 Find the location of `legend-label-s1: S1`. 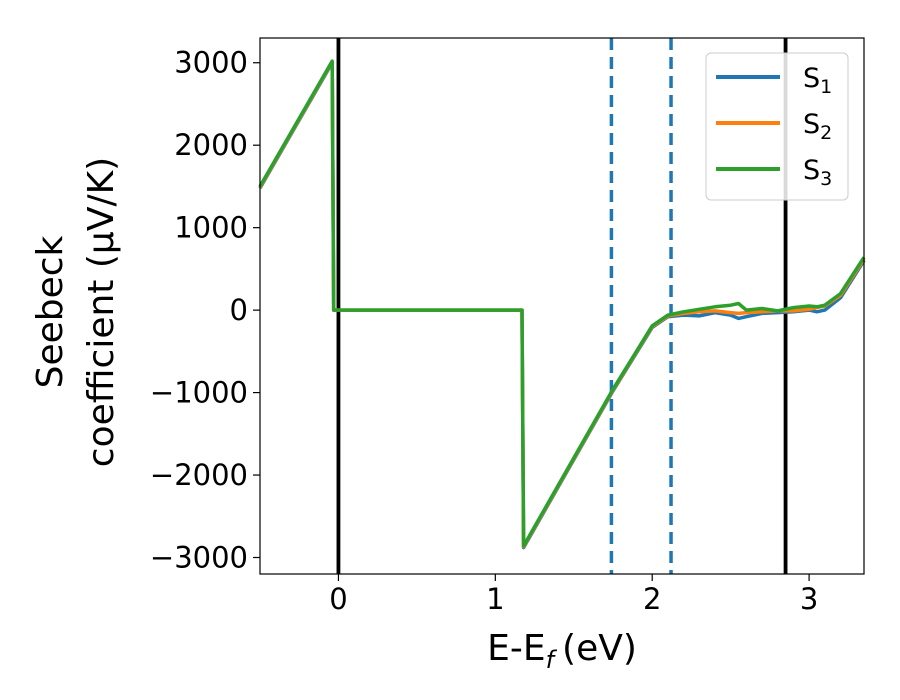

legend-label-s1: S1 is located at coordinates (817, 80).